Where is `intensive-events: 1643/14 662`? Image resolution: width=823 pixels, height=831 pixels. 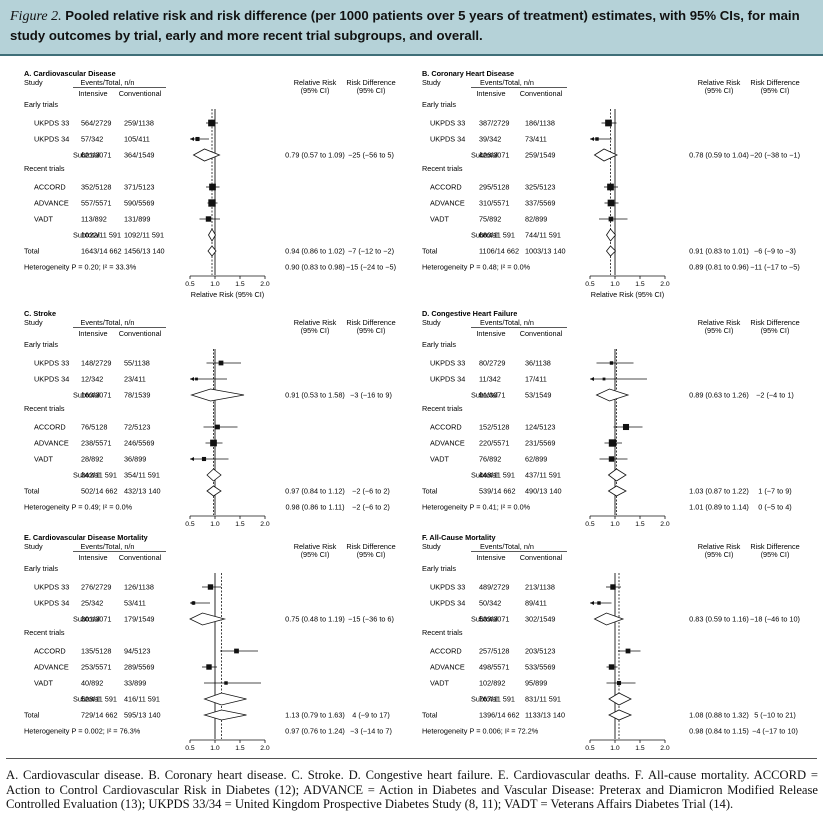 intensive-events: 1643/14 662 is located at coordinates (101, 251).